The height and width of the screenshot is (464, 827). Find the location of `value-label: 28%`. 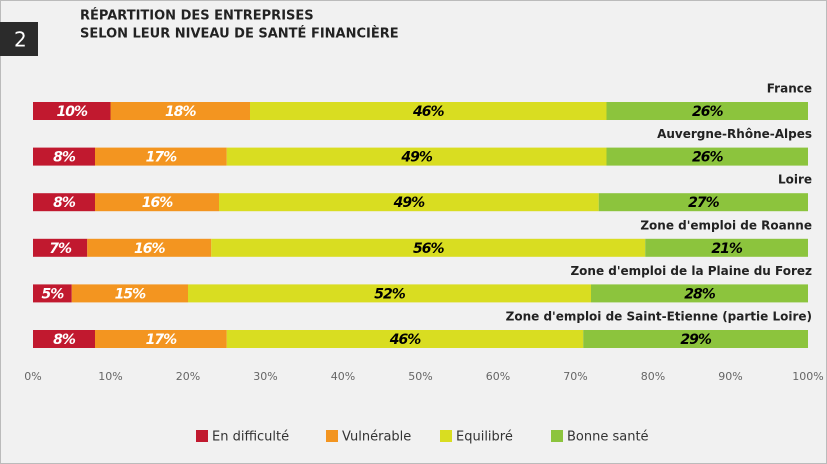

value-label: 28% is located at coordinates (699, 294).